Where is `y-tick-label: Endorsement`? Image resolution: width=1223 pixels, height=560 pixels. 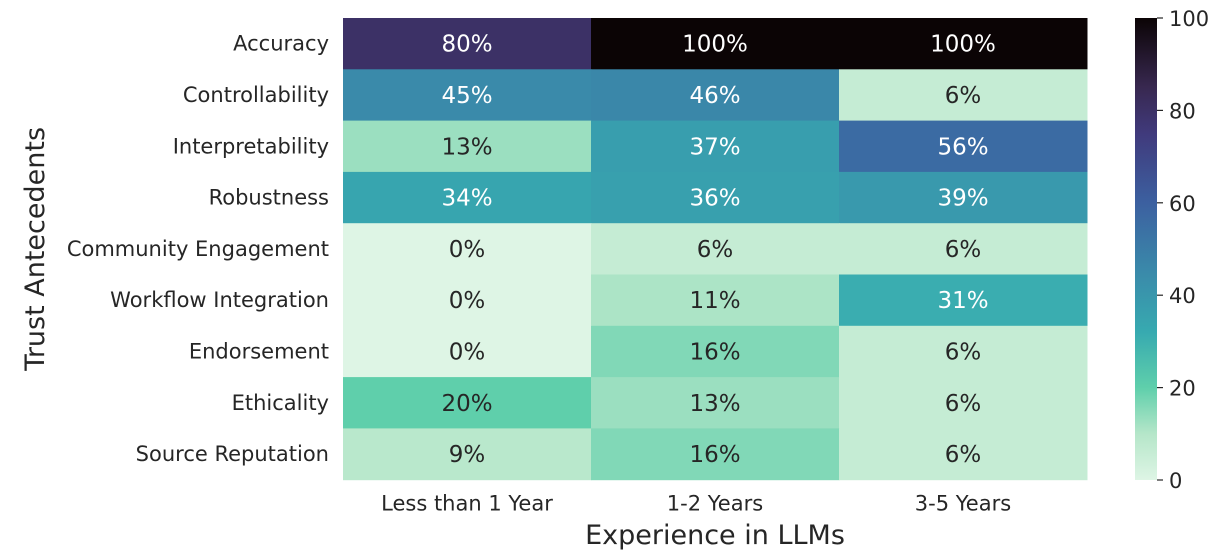
y-tick-label: Endorsement is located at coordinates (259, 351).